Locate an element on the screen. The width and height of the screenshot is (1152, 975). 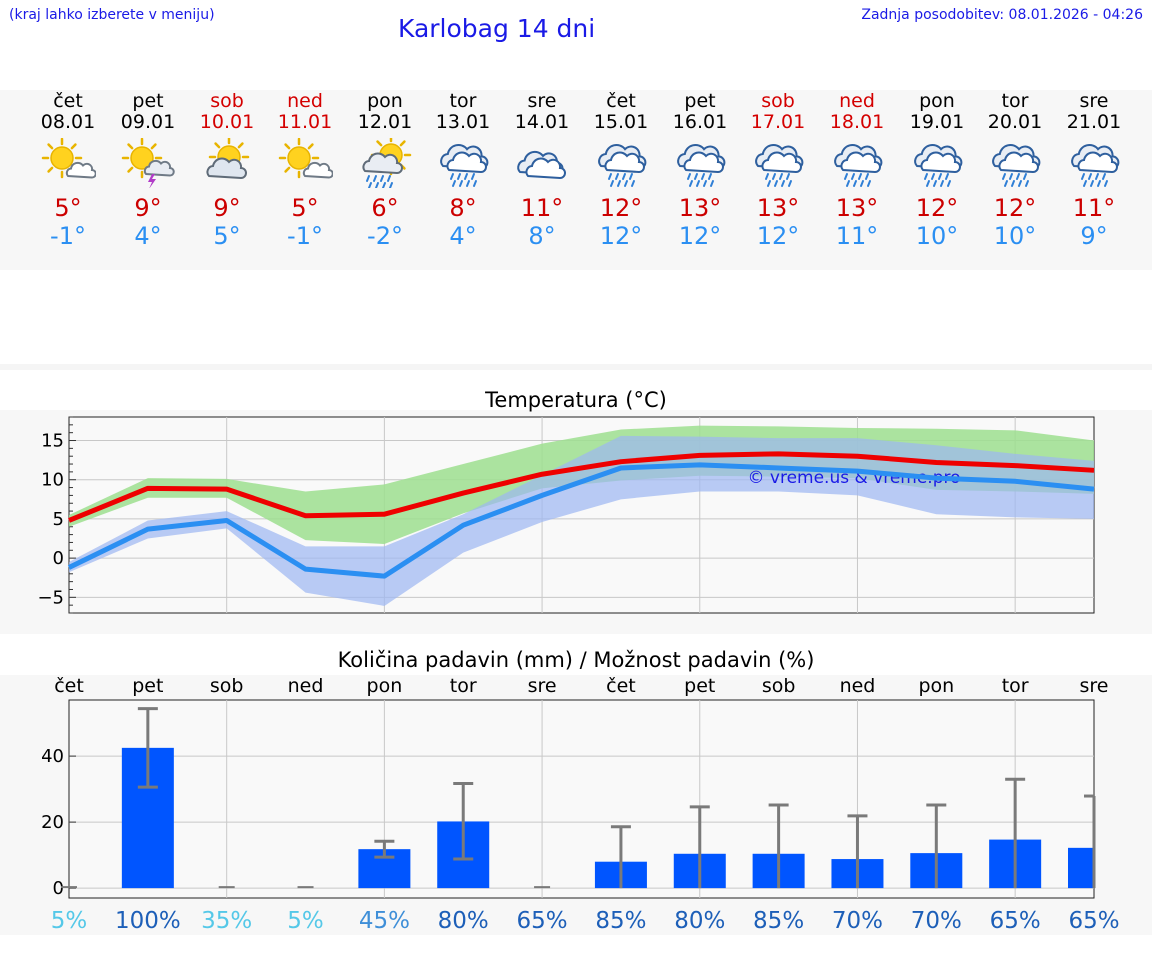
last-updated: Zadnja posodobitev: 08.01.2026 - 04:26 is located at coordinates (1002, 15).